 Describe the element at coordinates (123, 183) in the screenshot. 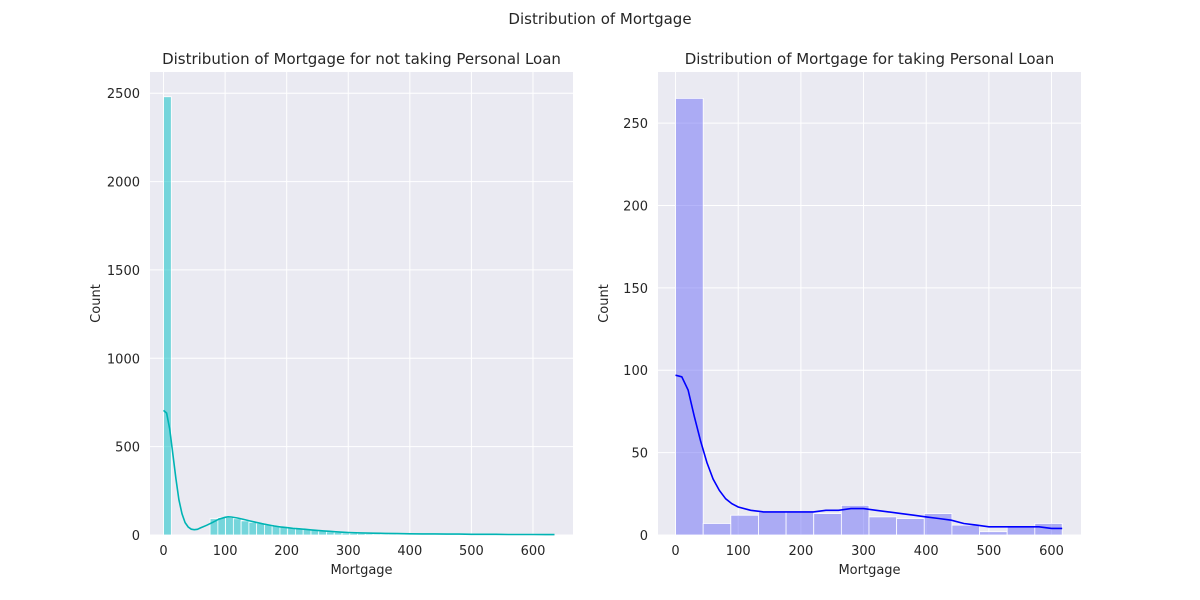

I see `y-tick-label: 2000` at that location.